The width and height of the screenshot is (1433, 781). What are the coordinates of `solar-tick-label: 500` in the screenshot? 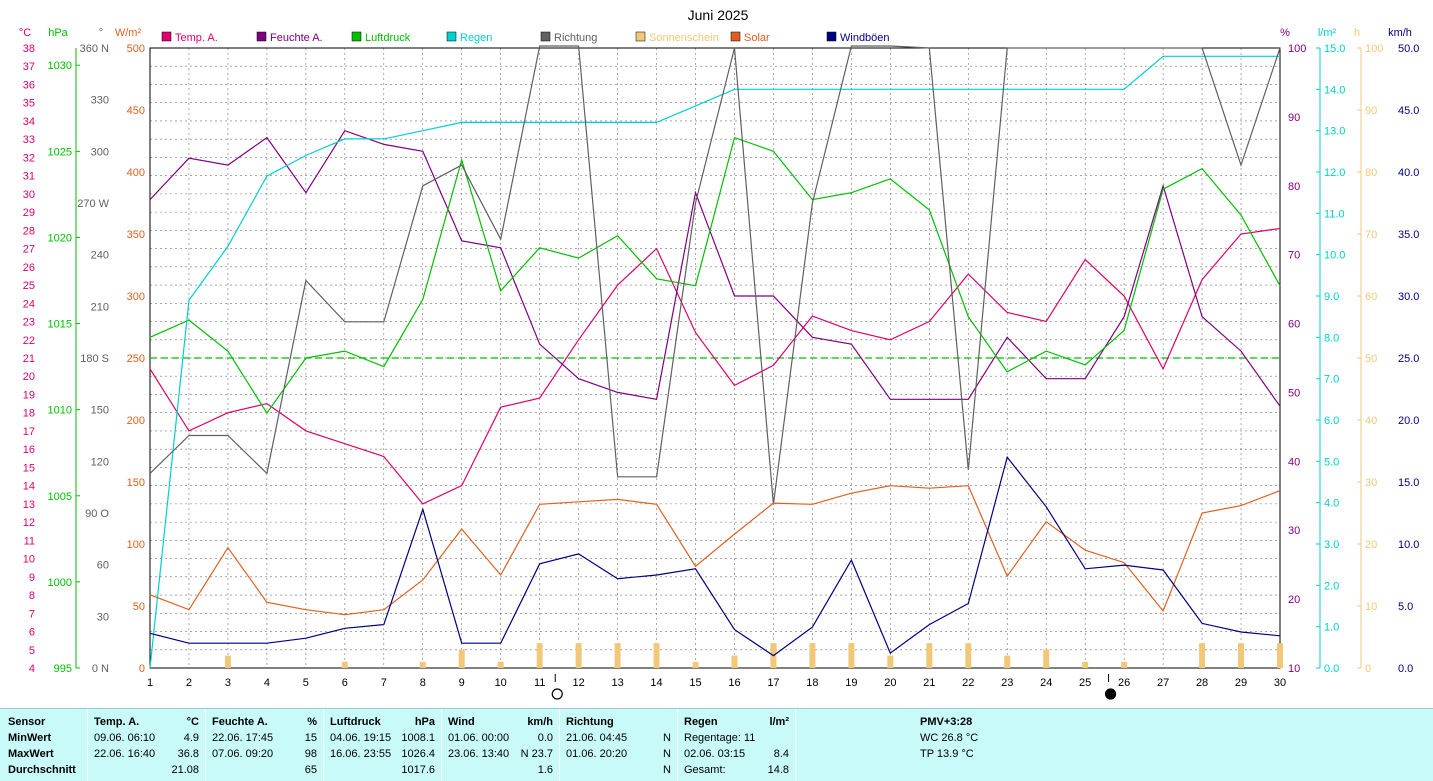 It's located at (136, 49).